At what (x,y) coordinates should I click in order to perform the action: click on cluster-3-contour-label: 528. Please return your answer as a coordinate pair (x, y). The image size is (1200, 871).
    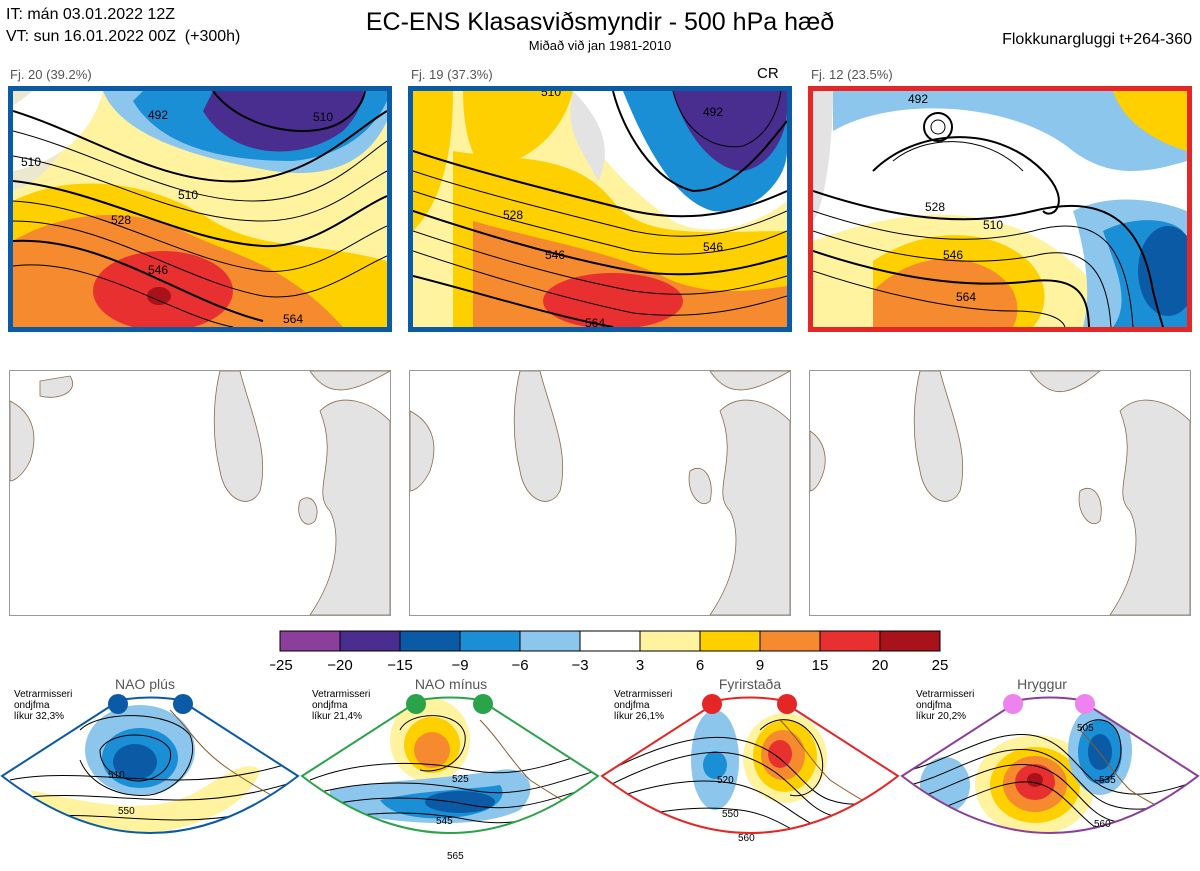
    Looking at the image, I should click on (935, 207).